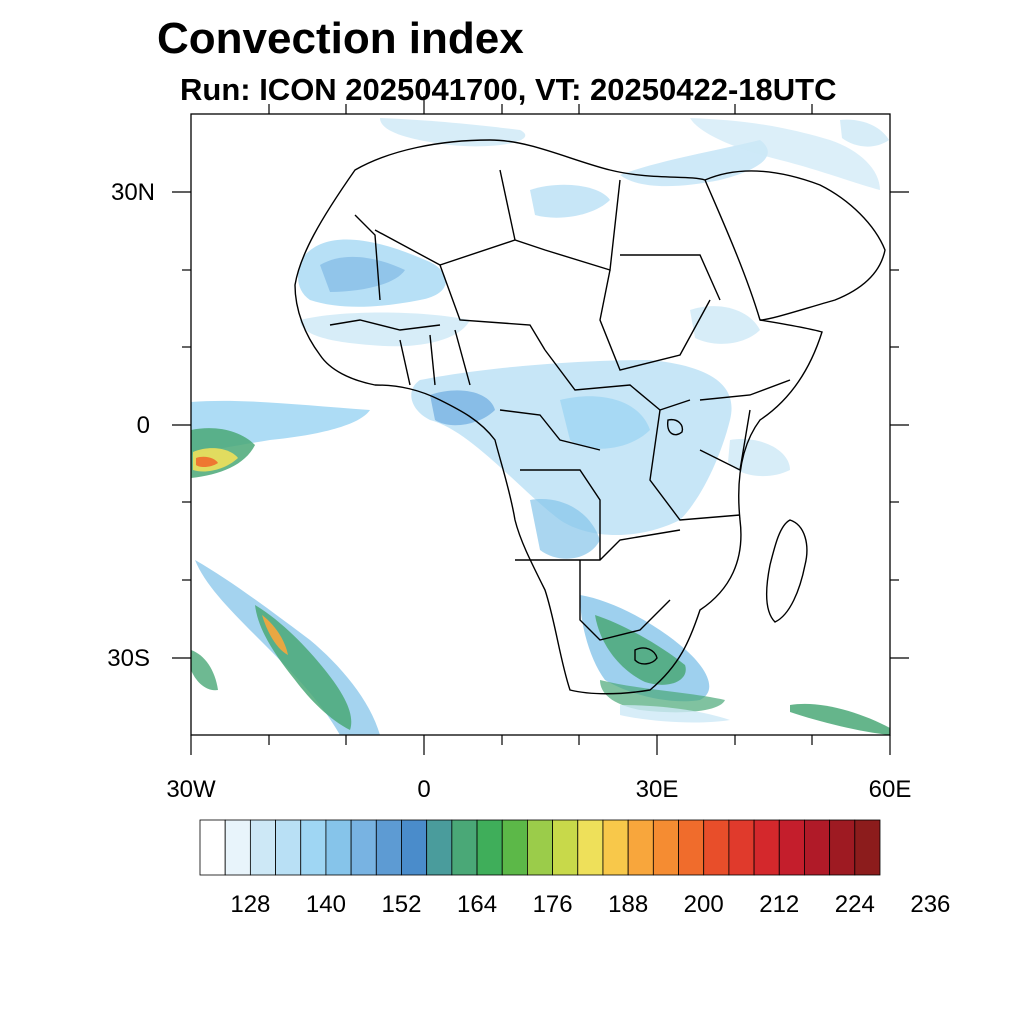  What do you see at coordinates (779, 904) in the screenshot?
I see `colorbar-label: 212` at bounding box center [779, 904].